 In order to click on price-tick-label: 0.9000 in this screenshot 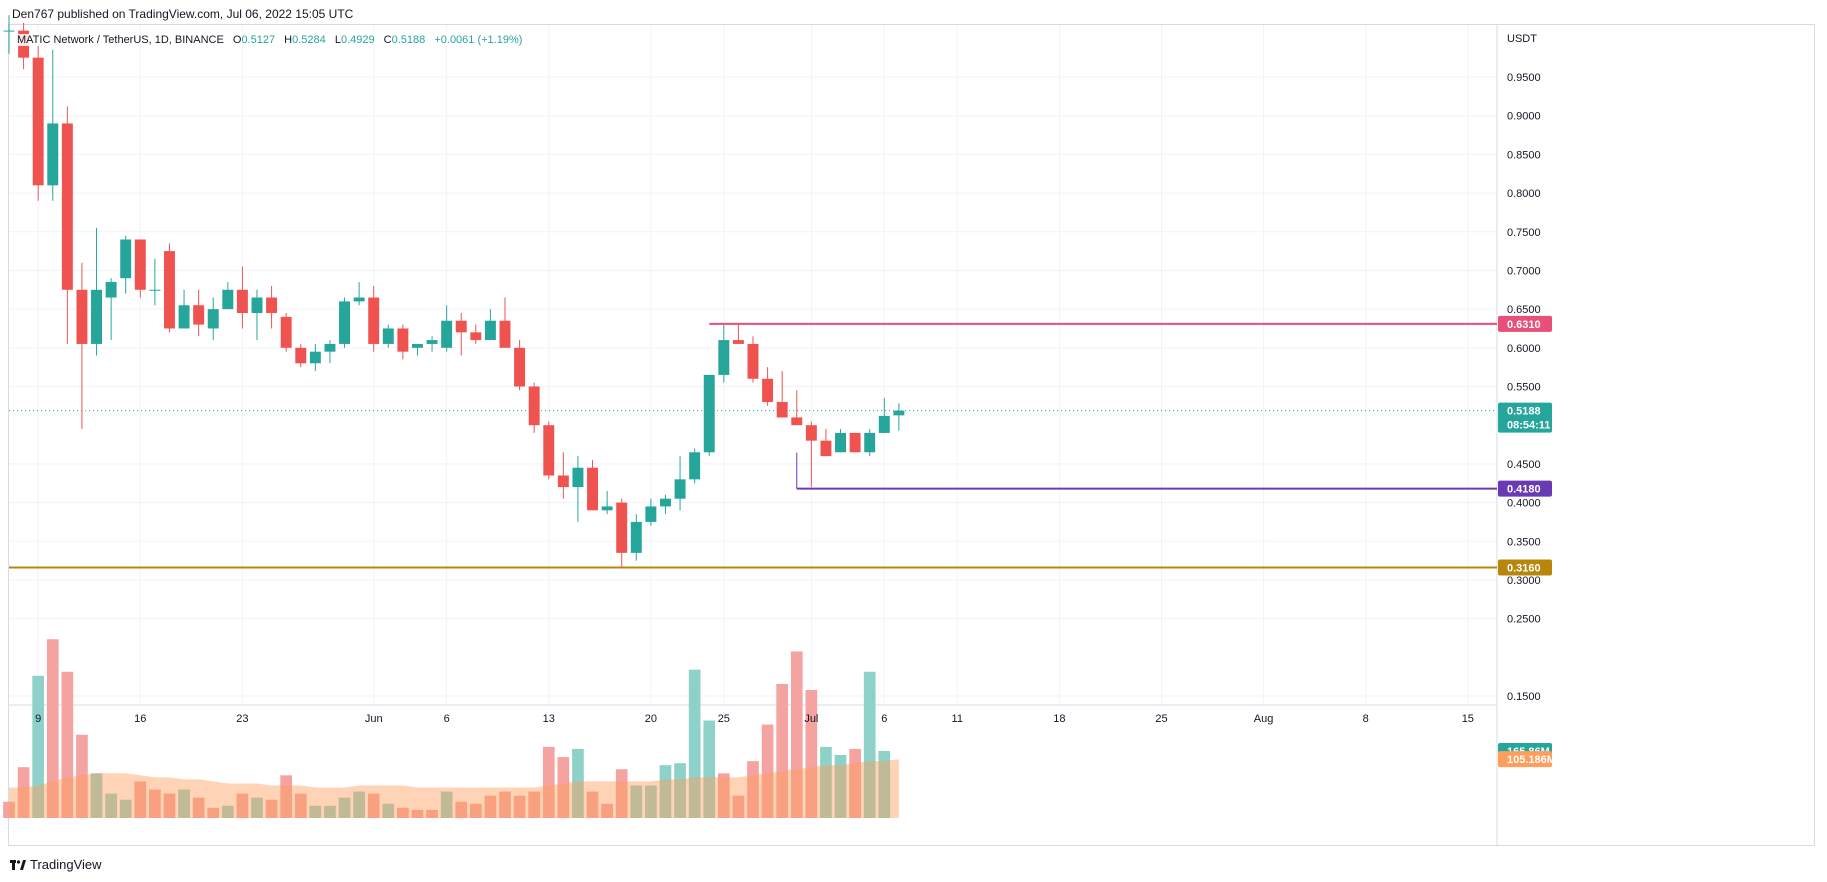, I will do `click(1524, 117)`.